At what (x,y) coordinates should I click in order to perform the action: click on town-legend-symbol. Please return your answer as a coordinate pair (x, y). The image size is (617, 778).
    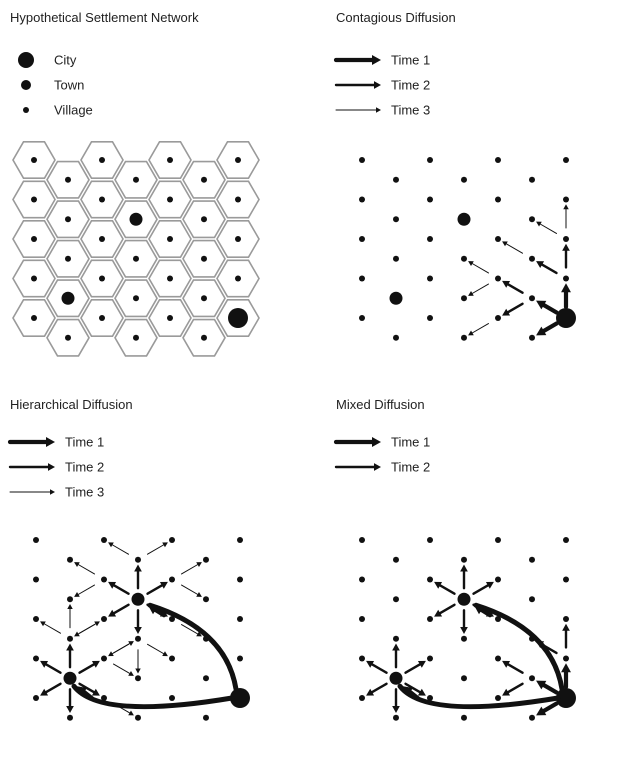
    Looking at the image, I should click on (26, 85).